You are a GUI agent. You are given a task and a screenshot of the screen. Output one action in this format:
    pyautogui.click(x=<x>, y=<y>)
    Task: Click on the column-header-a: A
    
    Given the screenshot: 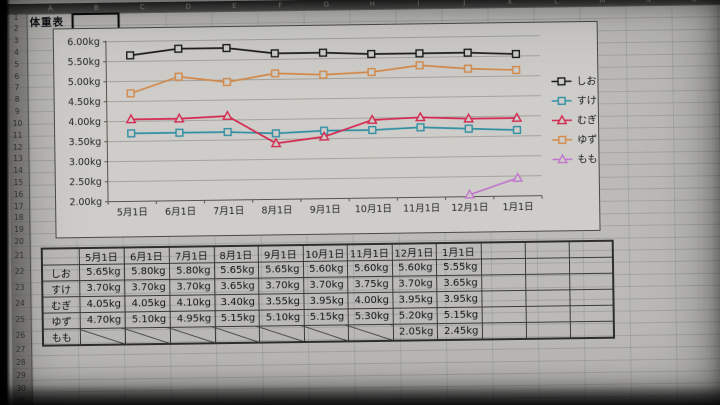 What is the action you would take?
    pyautogui.click(x=50, y=8)
    